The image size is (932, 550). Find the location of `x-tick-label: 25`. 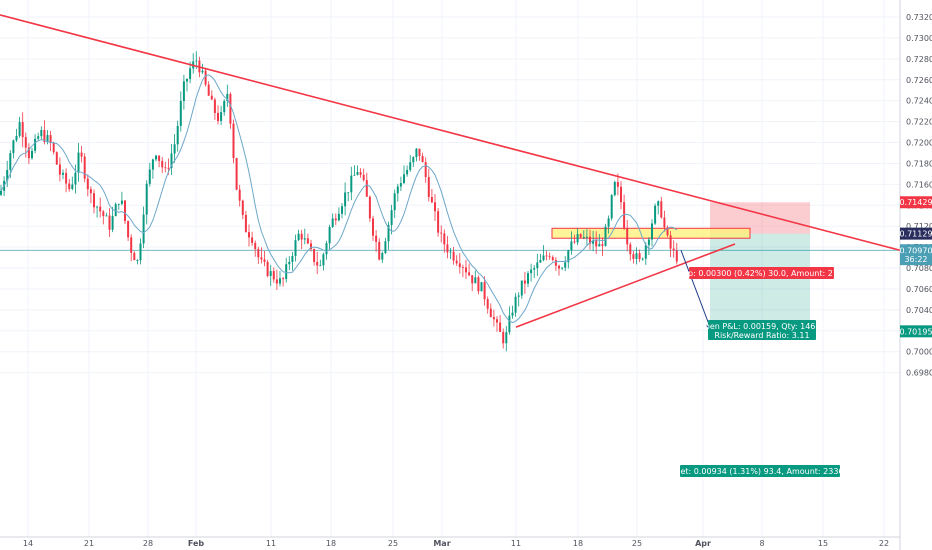

x-tick-label: 25 is located at coordinates (637, 543).